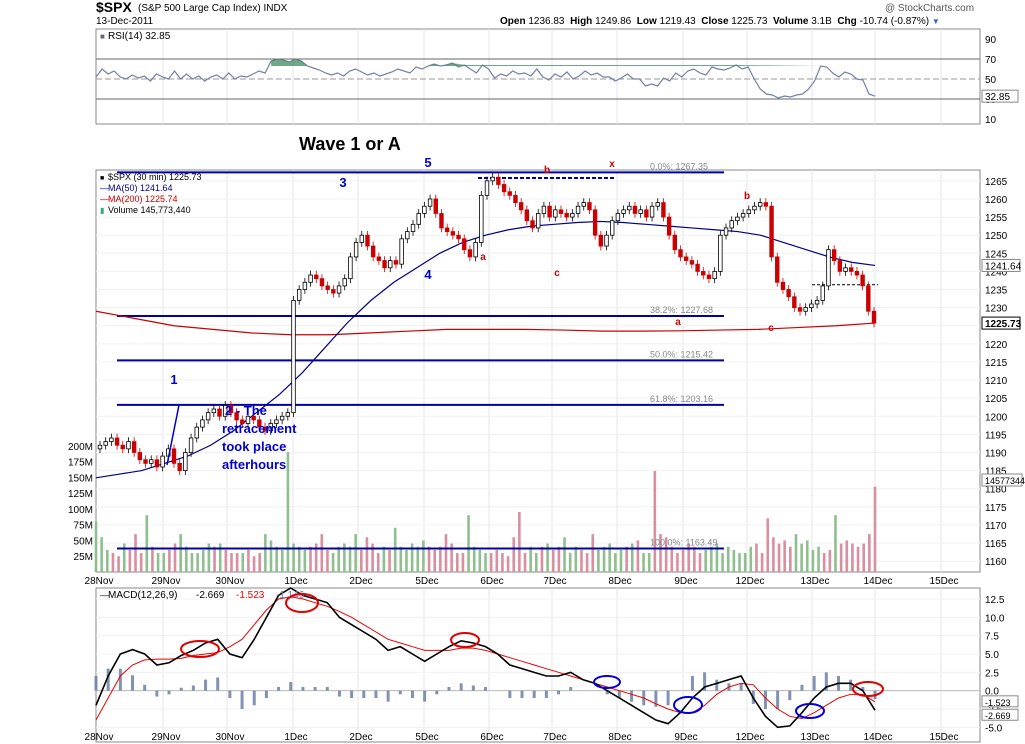 This screenshot has height=744, width=1025. What do you see at coordinates (996, 363) in the screenshot?
I see `price-tick-label: 1215` at bounding box center [996, 363].